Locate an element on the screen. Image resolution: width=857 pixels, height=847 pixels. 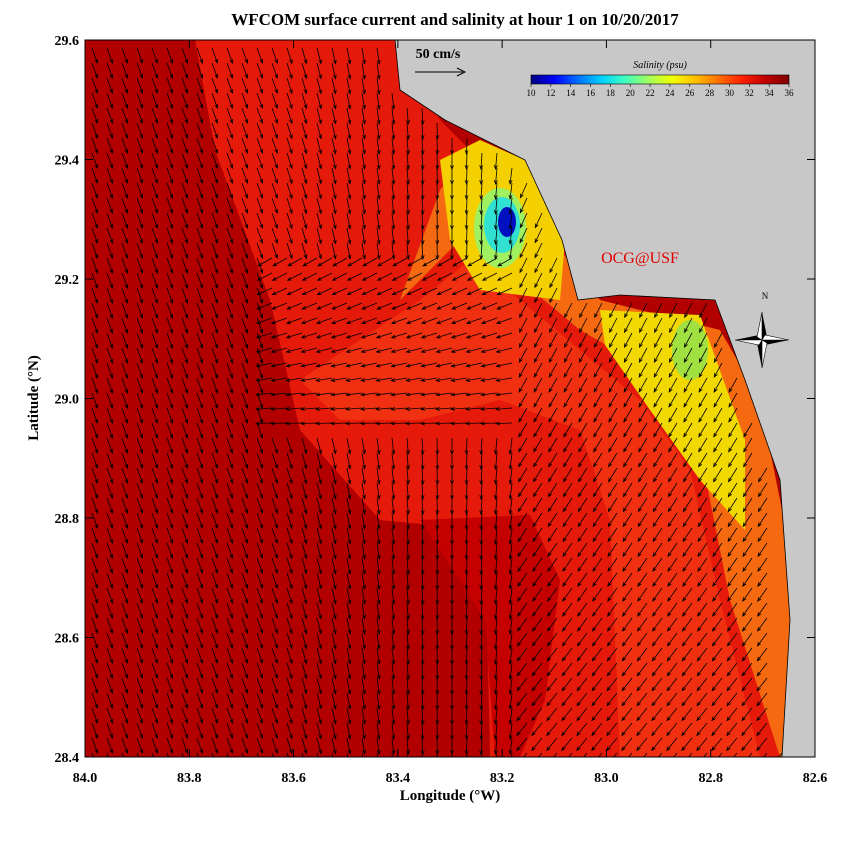
colorbar-tick-label: 28 is located at coordinates (710, 93).